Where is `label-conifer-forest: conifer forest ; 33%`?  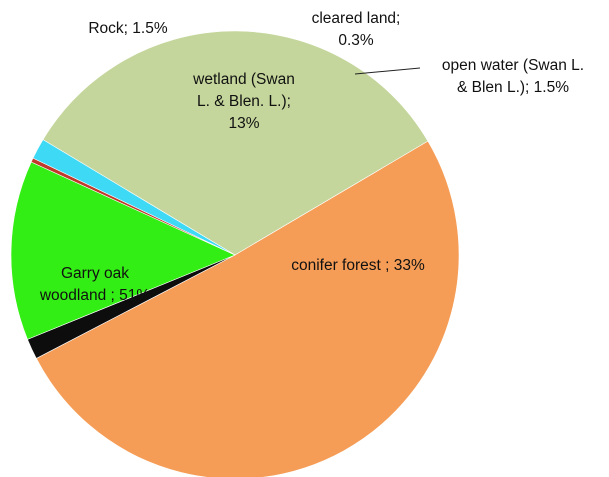
label-conifer-forest: conifer forest ; 33% is located at coordinates (358, 265).